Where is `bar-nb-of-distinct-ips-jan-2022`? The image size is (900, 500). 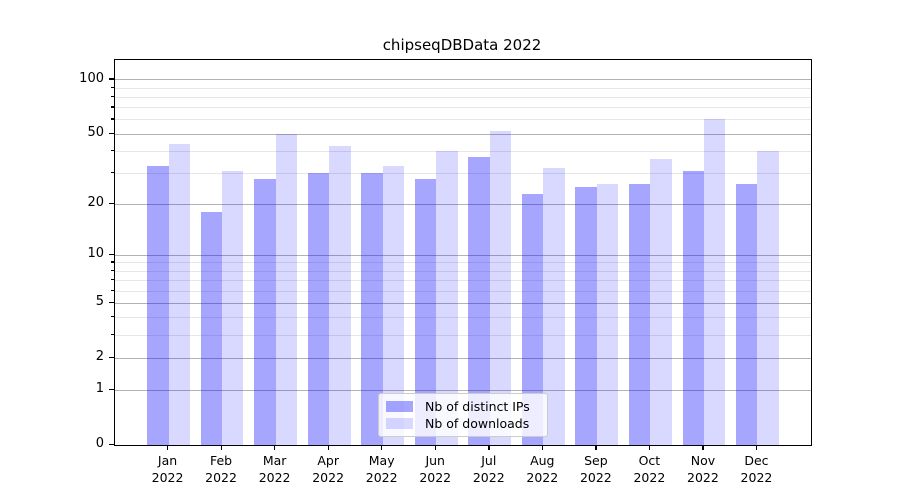
bar-nb-of-distinct-ips-jan-2022 is located at coordinates (158, 305).